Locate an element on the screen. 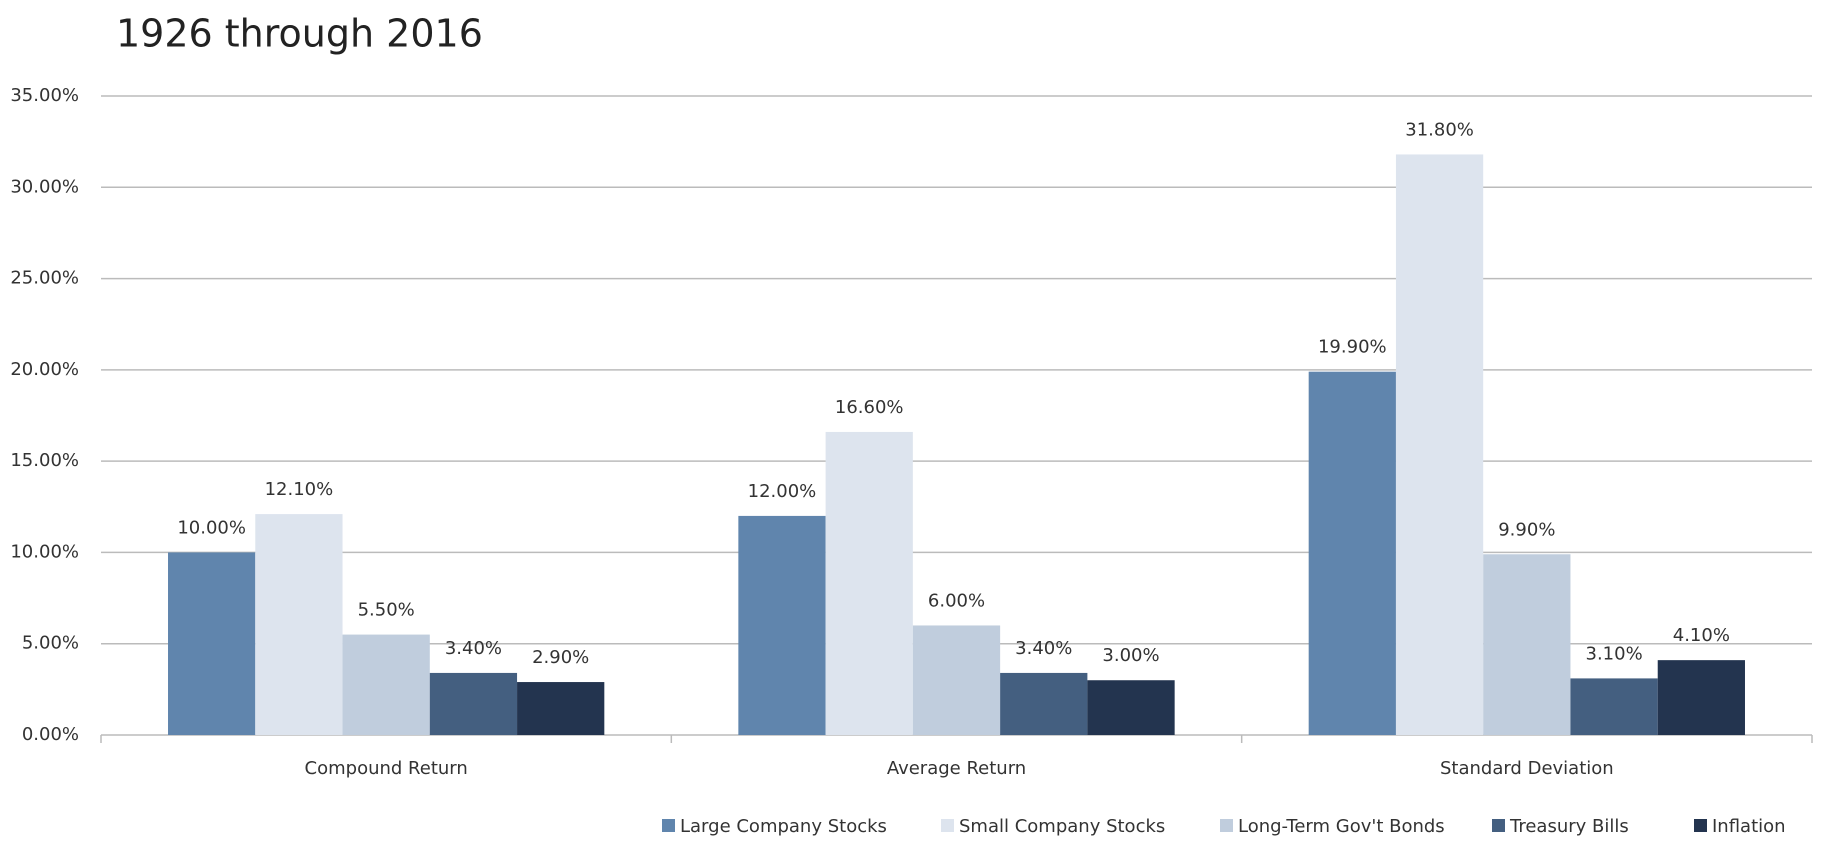  legend-label: Inflation is located at coordinates (1749, 826).